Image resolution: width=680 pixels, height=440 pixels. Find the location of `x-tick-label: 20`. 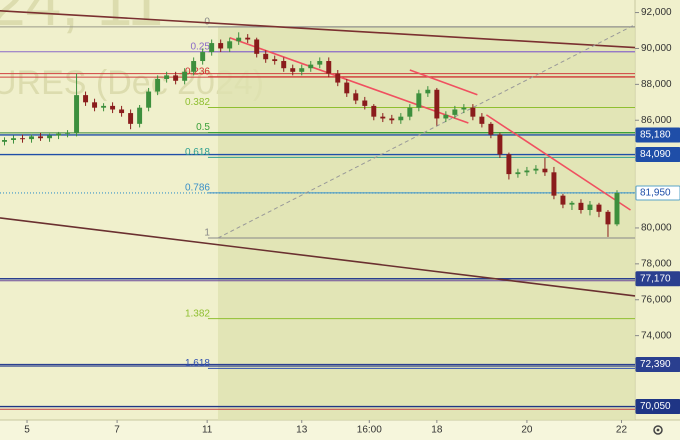

x-tick-label: 20 is located at coordinates (527, 430).